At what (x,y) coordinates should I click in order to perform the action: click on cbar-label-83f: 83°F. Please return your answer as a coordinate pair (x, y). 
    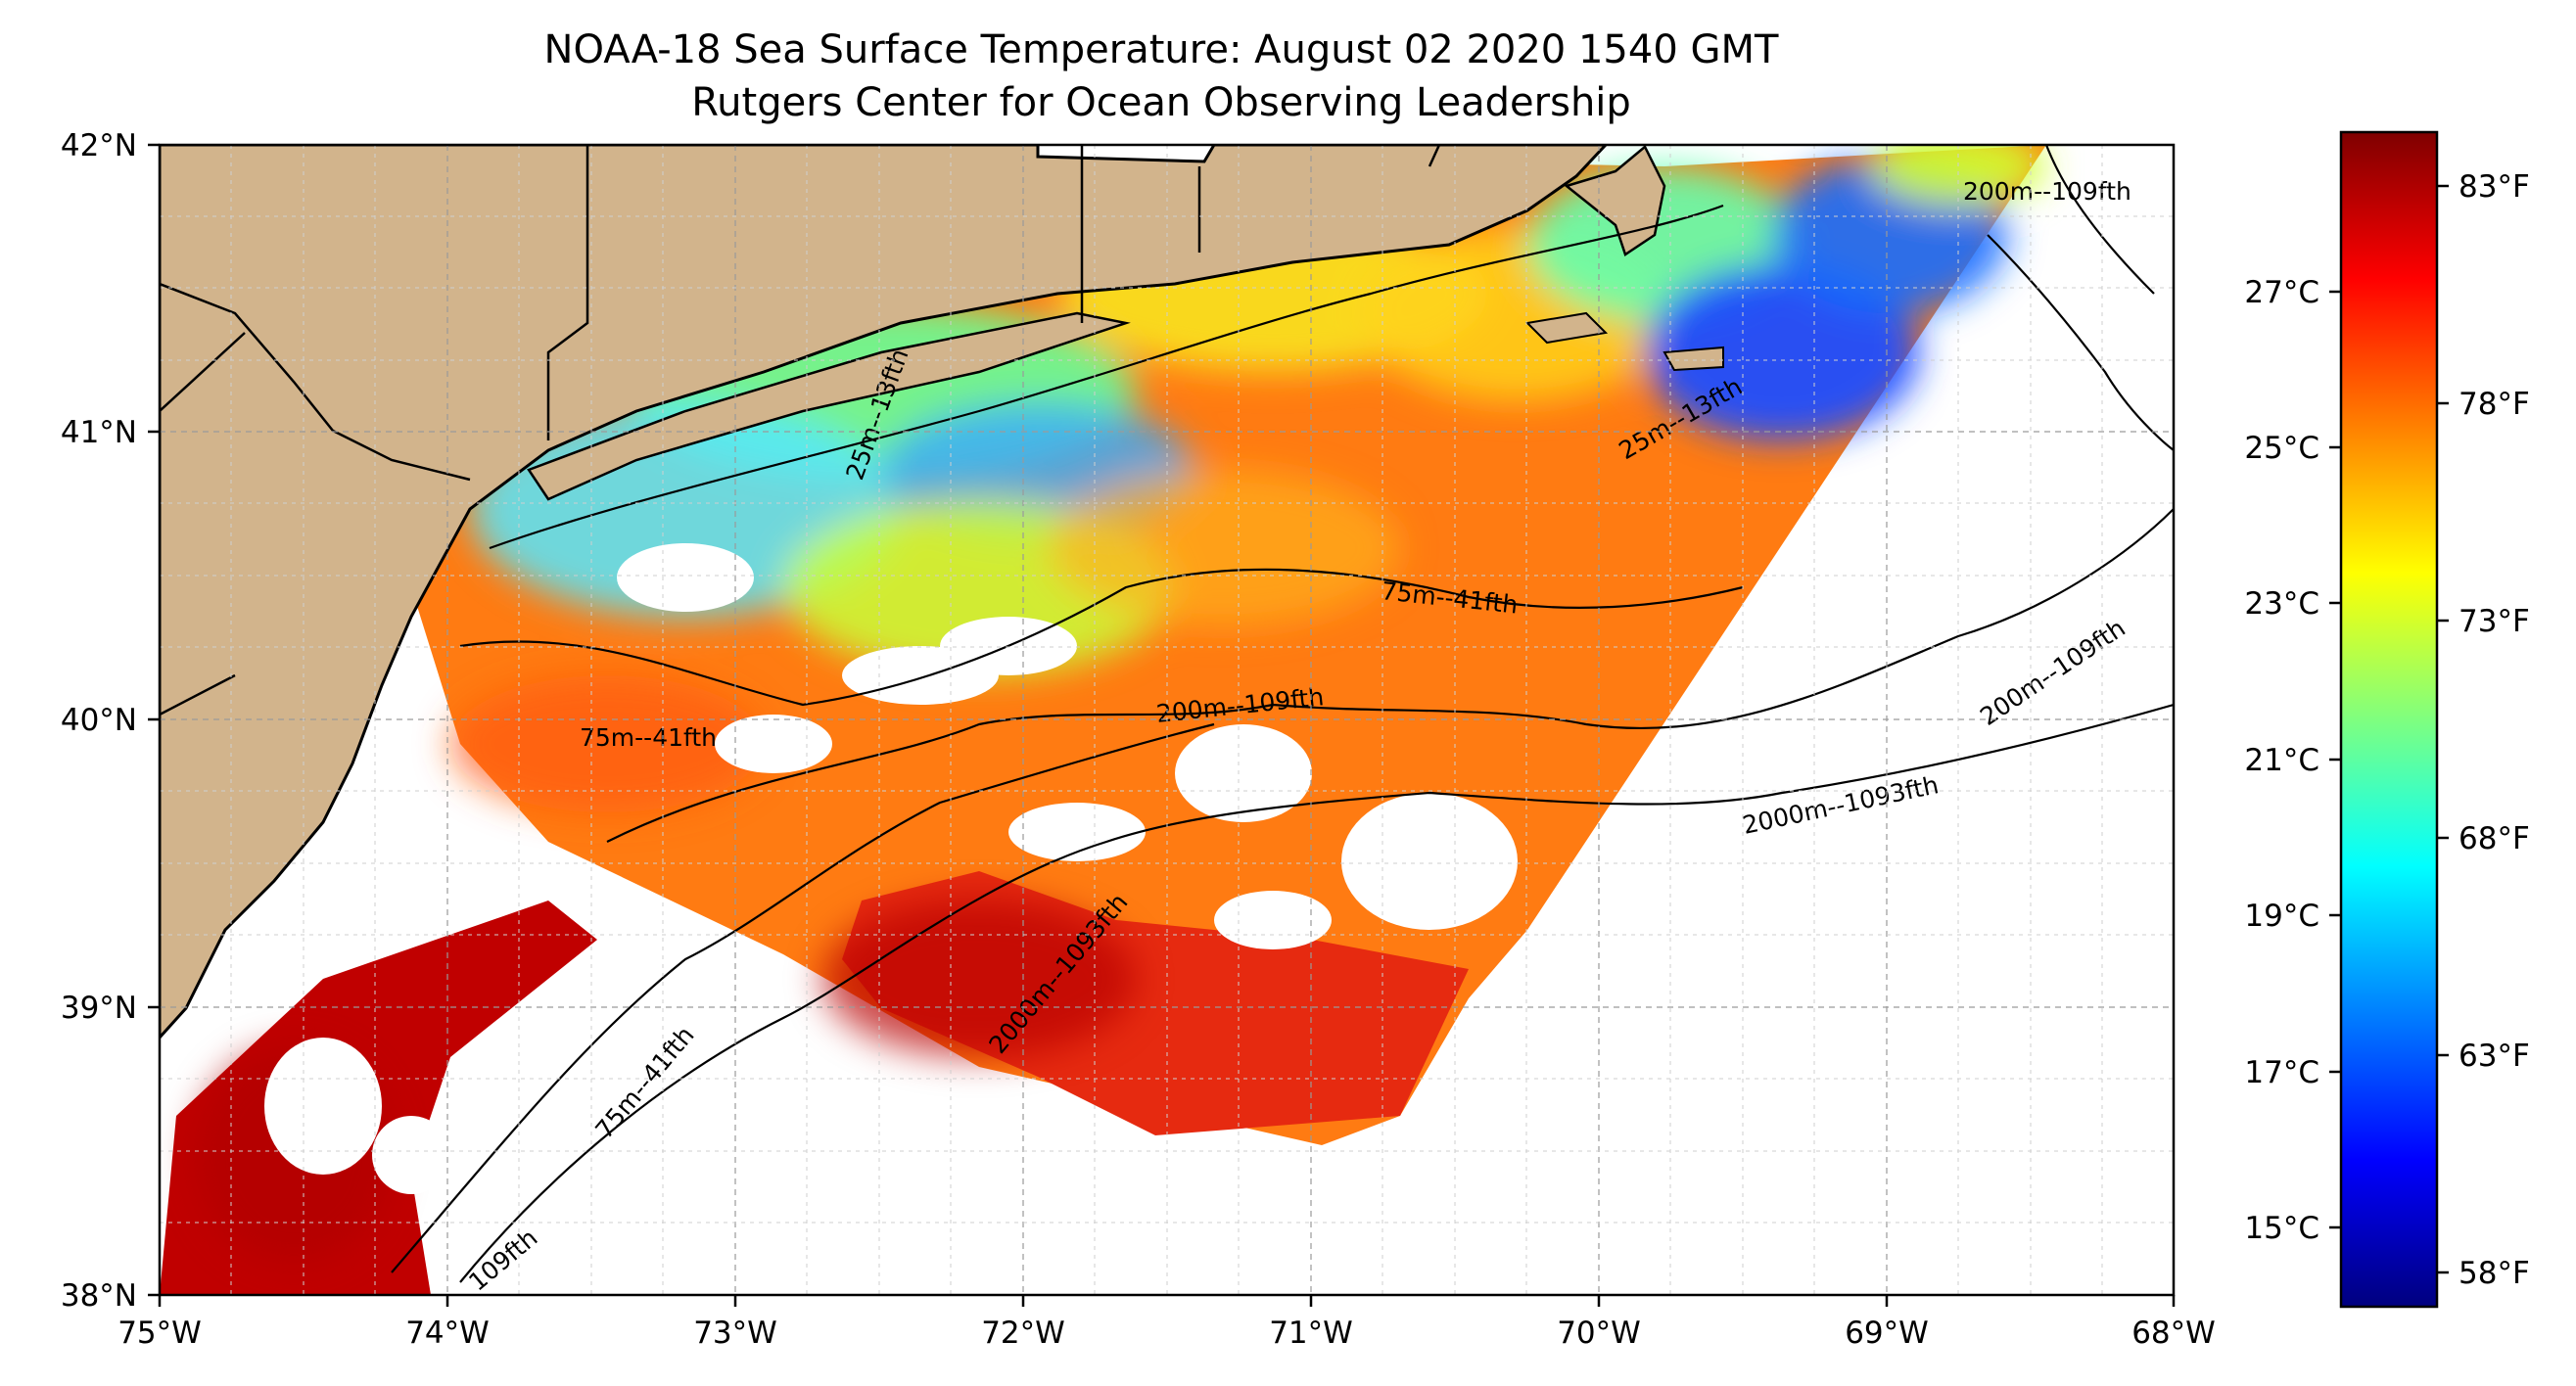
    Looking at the image, I should click on (2494, 187).